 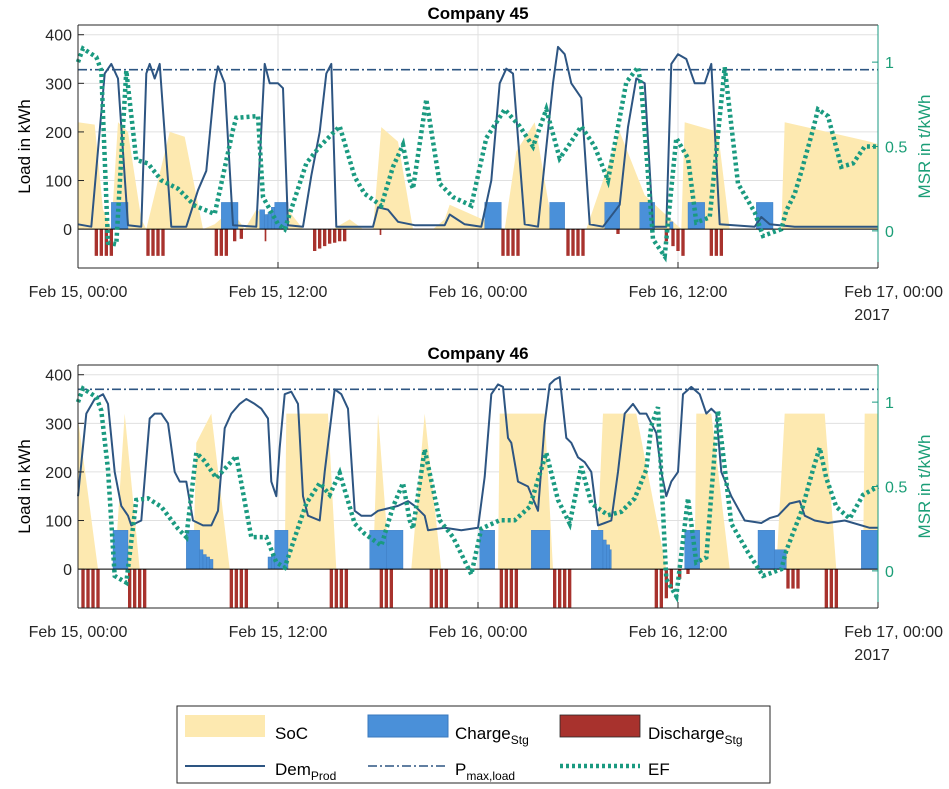 What do you see at coordinates (490, 776) in the screenshot?
I see `legend-label-sub: max,load` at bounding box center [490, 776].